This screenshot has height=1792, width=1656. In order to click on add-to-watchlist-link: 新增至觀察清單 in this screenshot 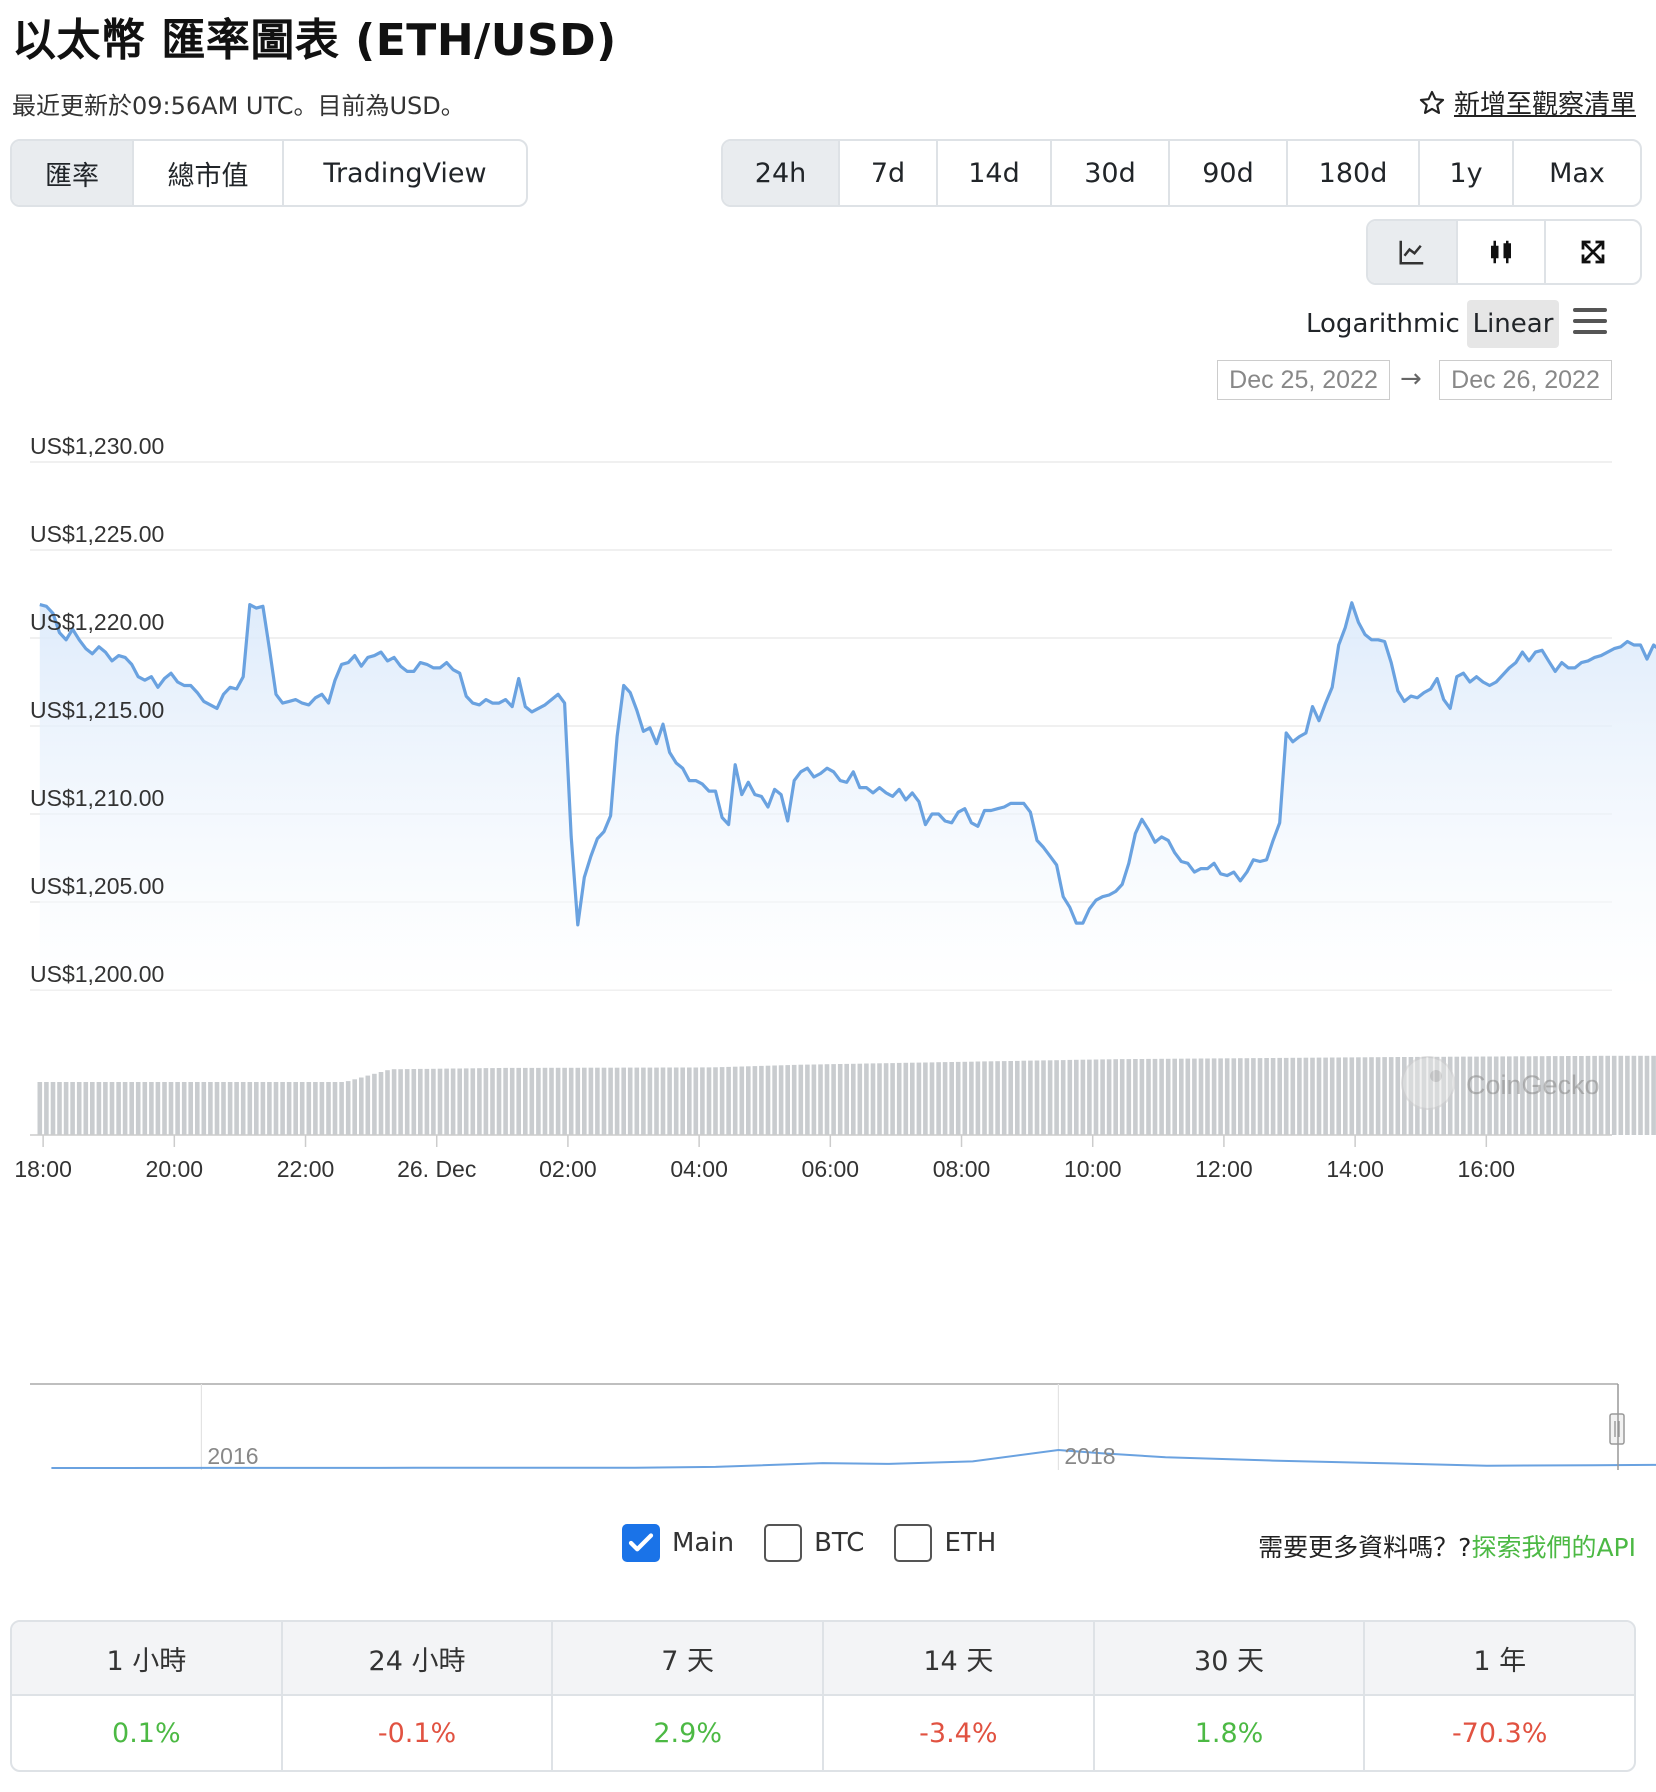, I will do `click(1527, 102)`.